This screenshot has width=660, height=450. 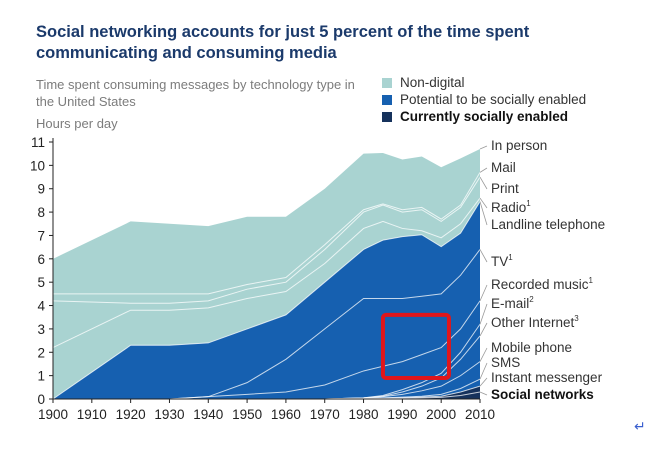 I want to click on x-tick-label: 1940, so click(x=208, y=414).